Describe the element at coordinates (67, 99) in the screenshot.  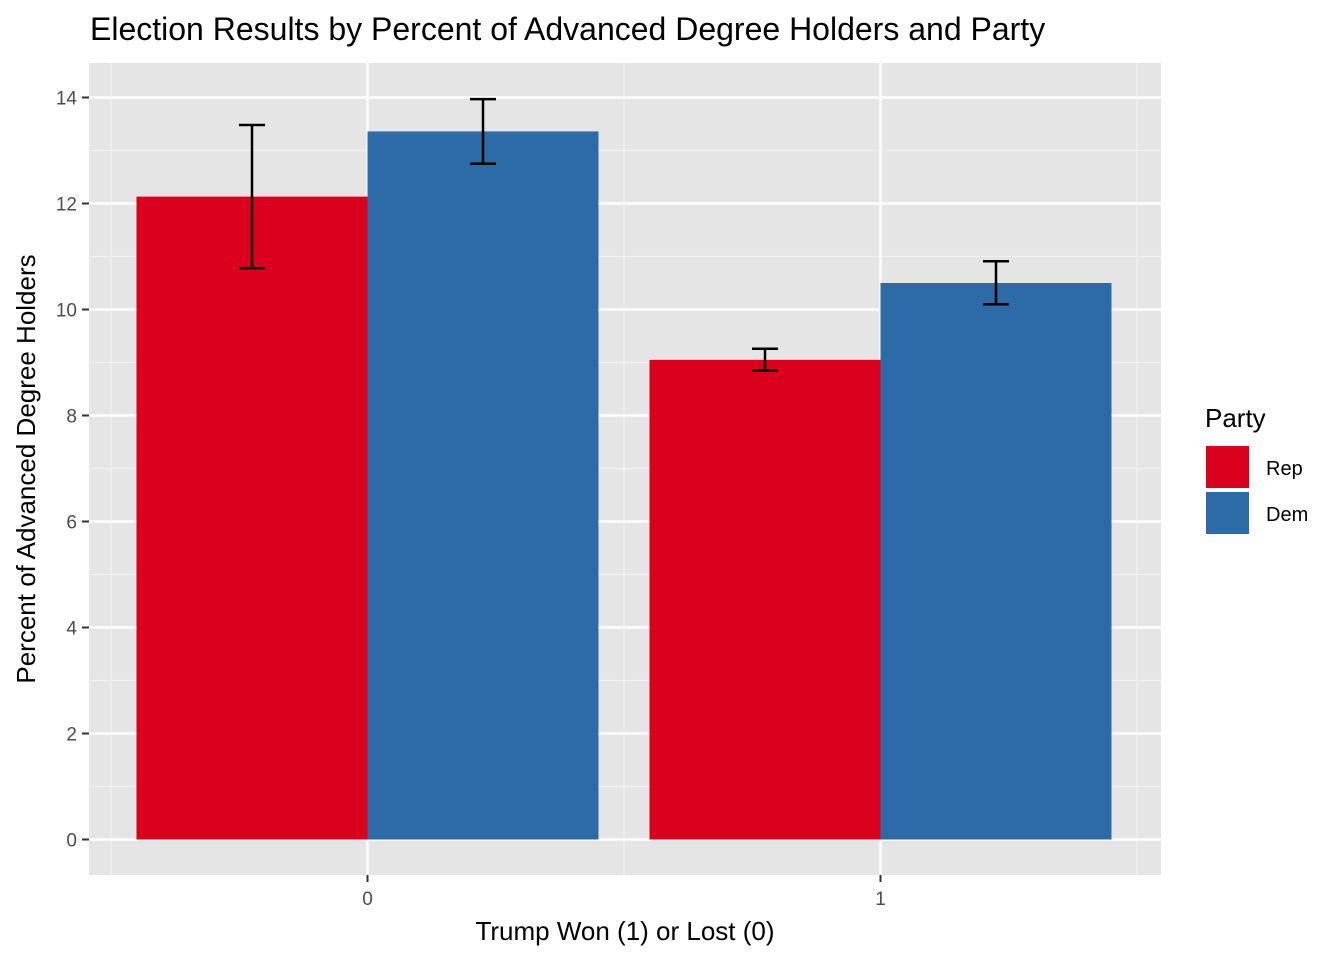
I see `y-tick-label: 14` at that location.